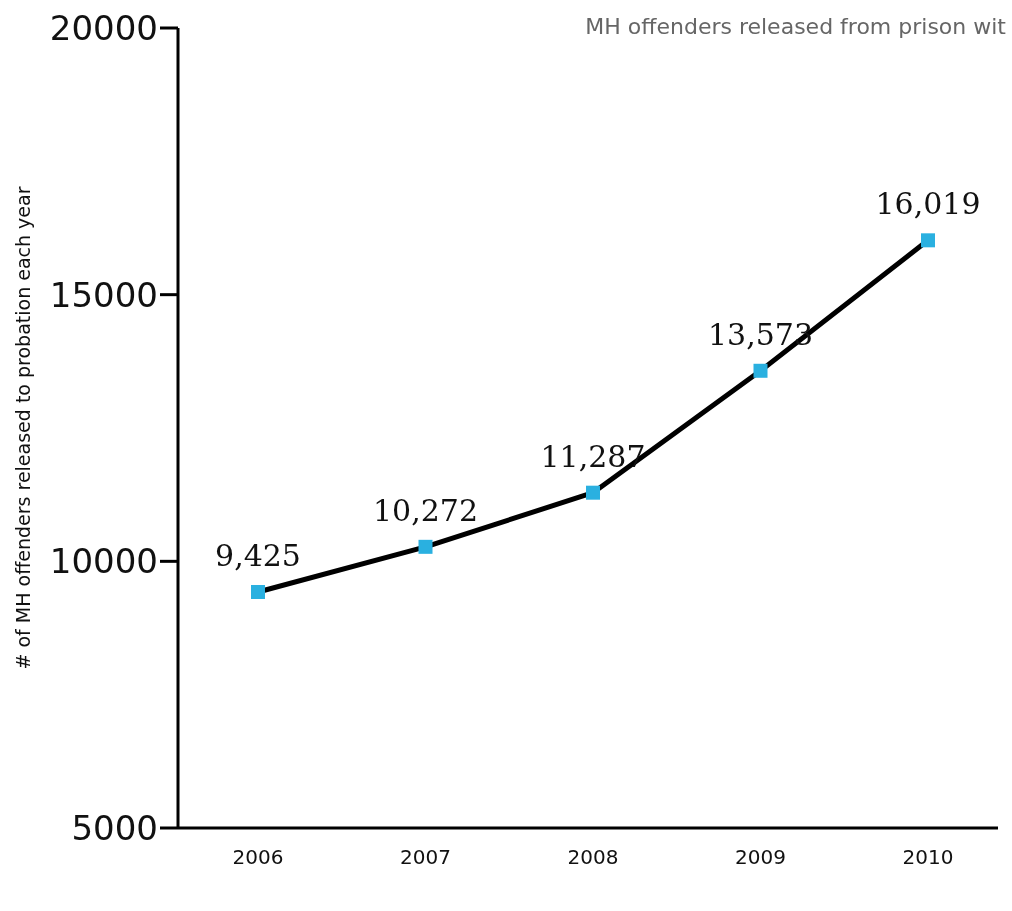 The height and width of the screenshot is (911, 1012). What do you see at coordinates (258, 857) in the screenshot?
I see `x-tick-label: 2006` at bounding box center [258, 857].